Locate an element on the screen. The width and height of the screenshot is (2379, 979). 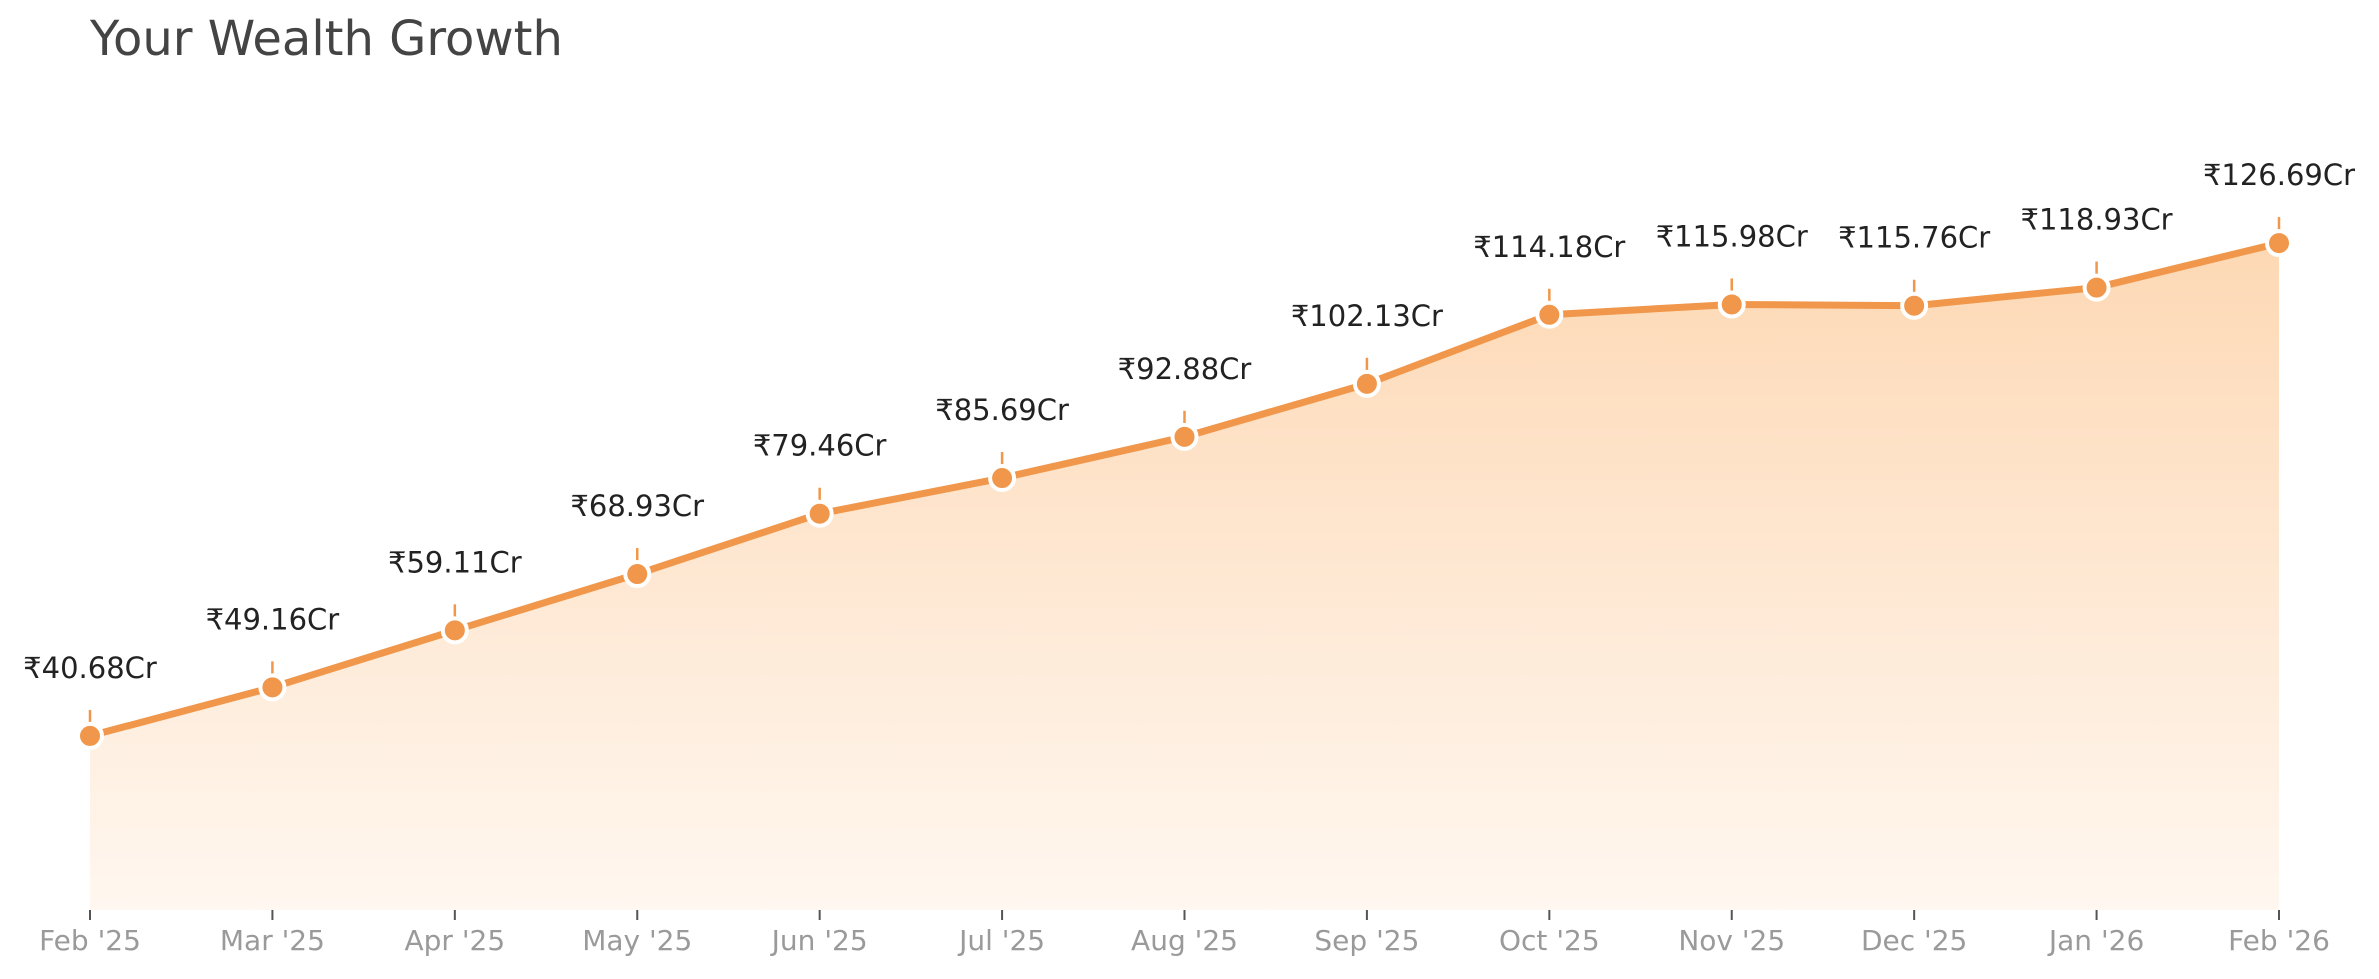
x-tick-label: Dec '25 is located at coordinates (1914, 940).